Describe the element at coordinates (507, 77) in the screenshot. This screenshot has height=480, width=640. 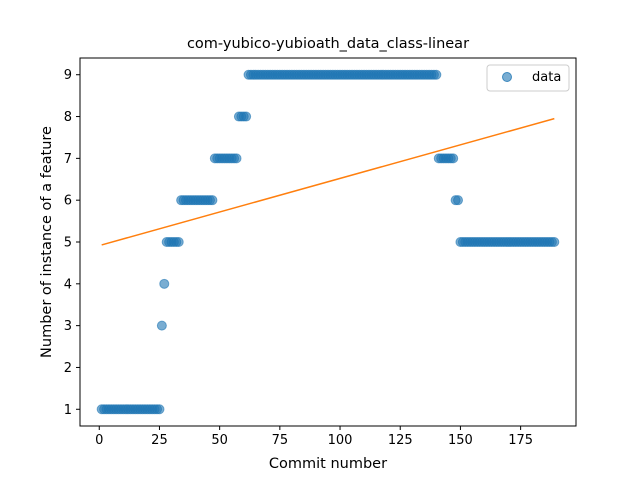
I see `legend-marker-icon` at that location.